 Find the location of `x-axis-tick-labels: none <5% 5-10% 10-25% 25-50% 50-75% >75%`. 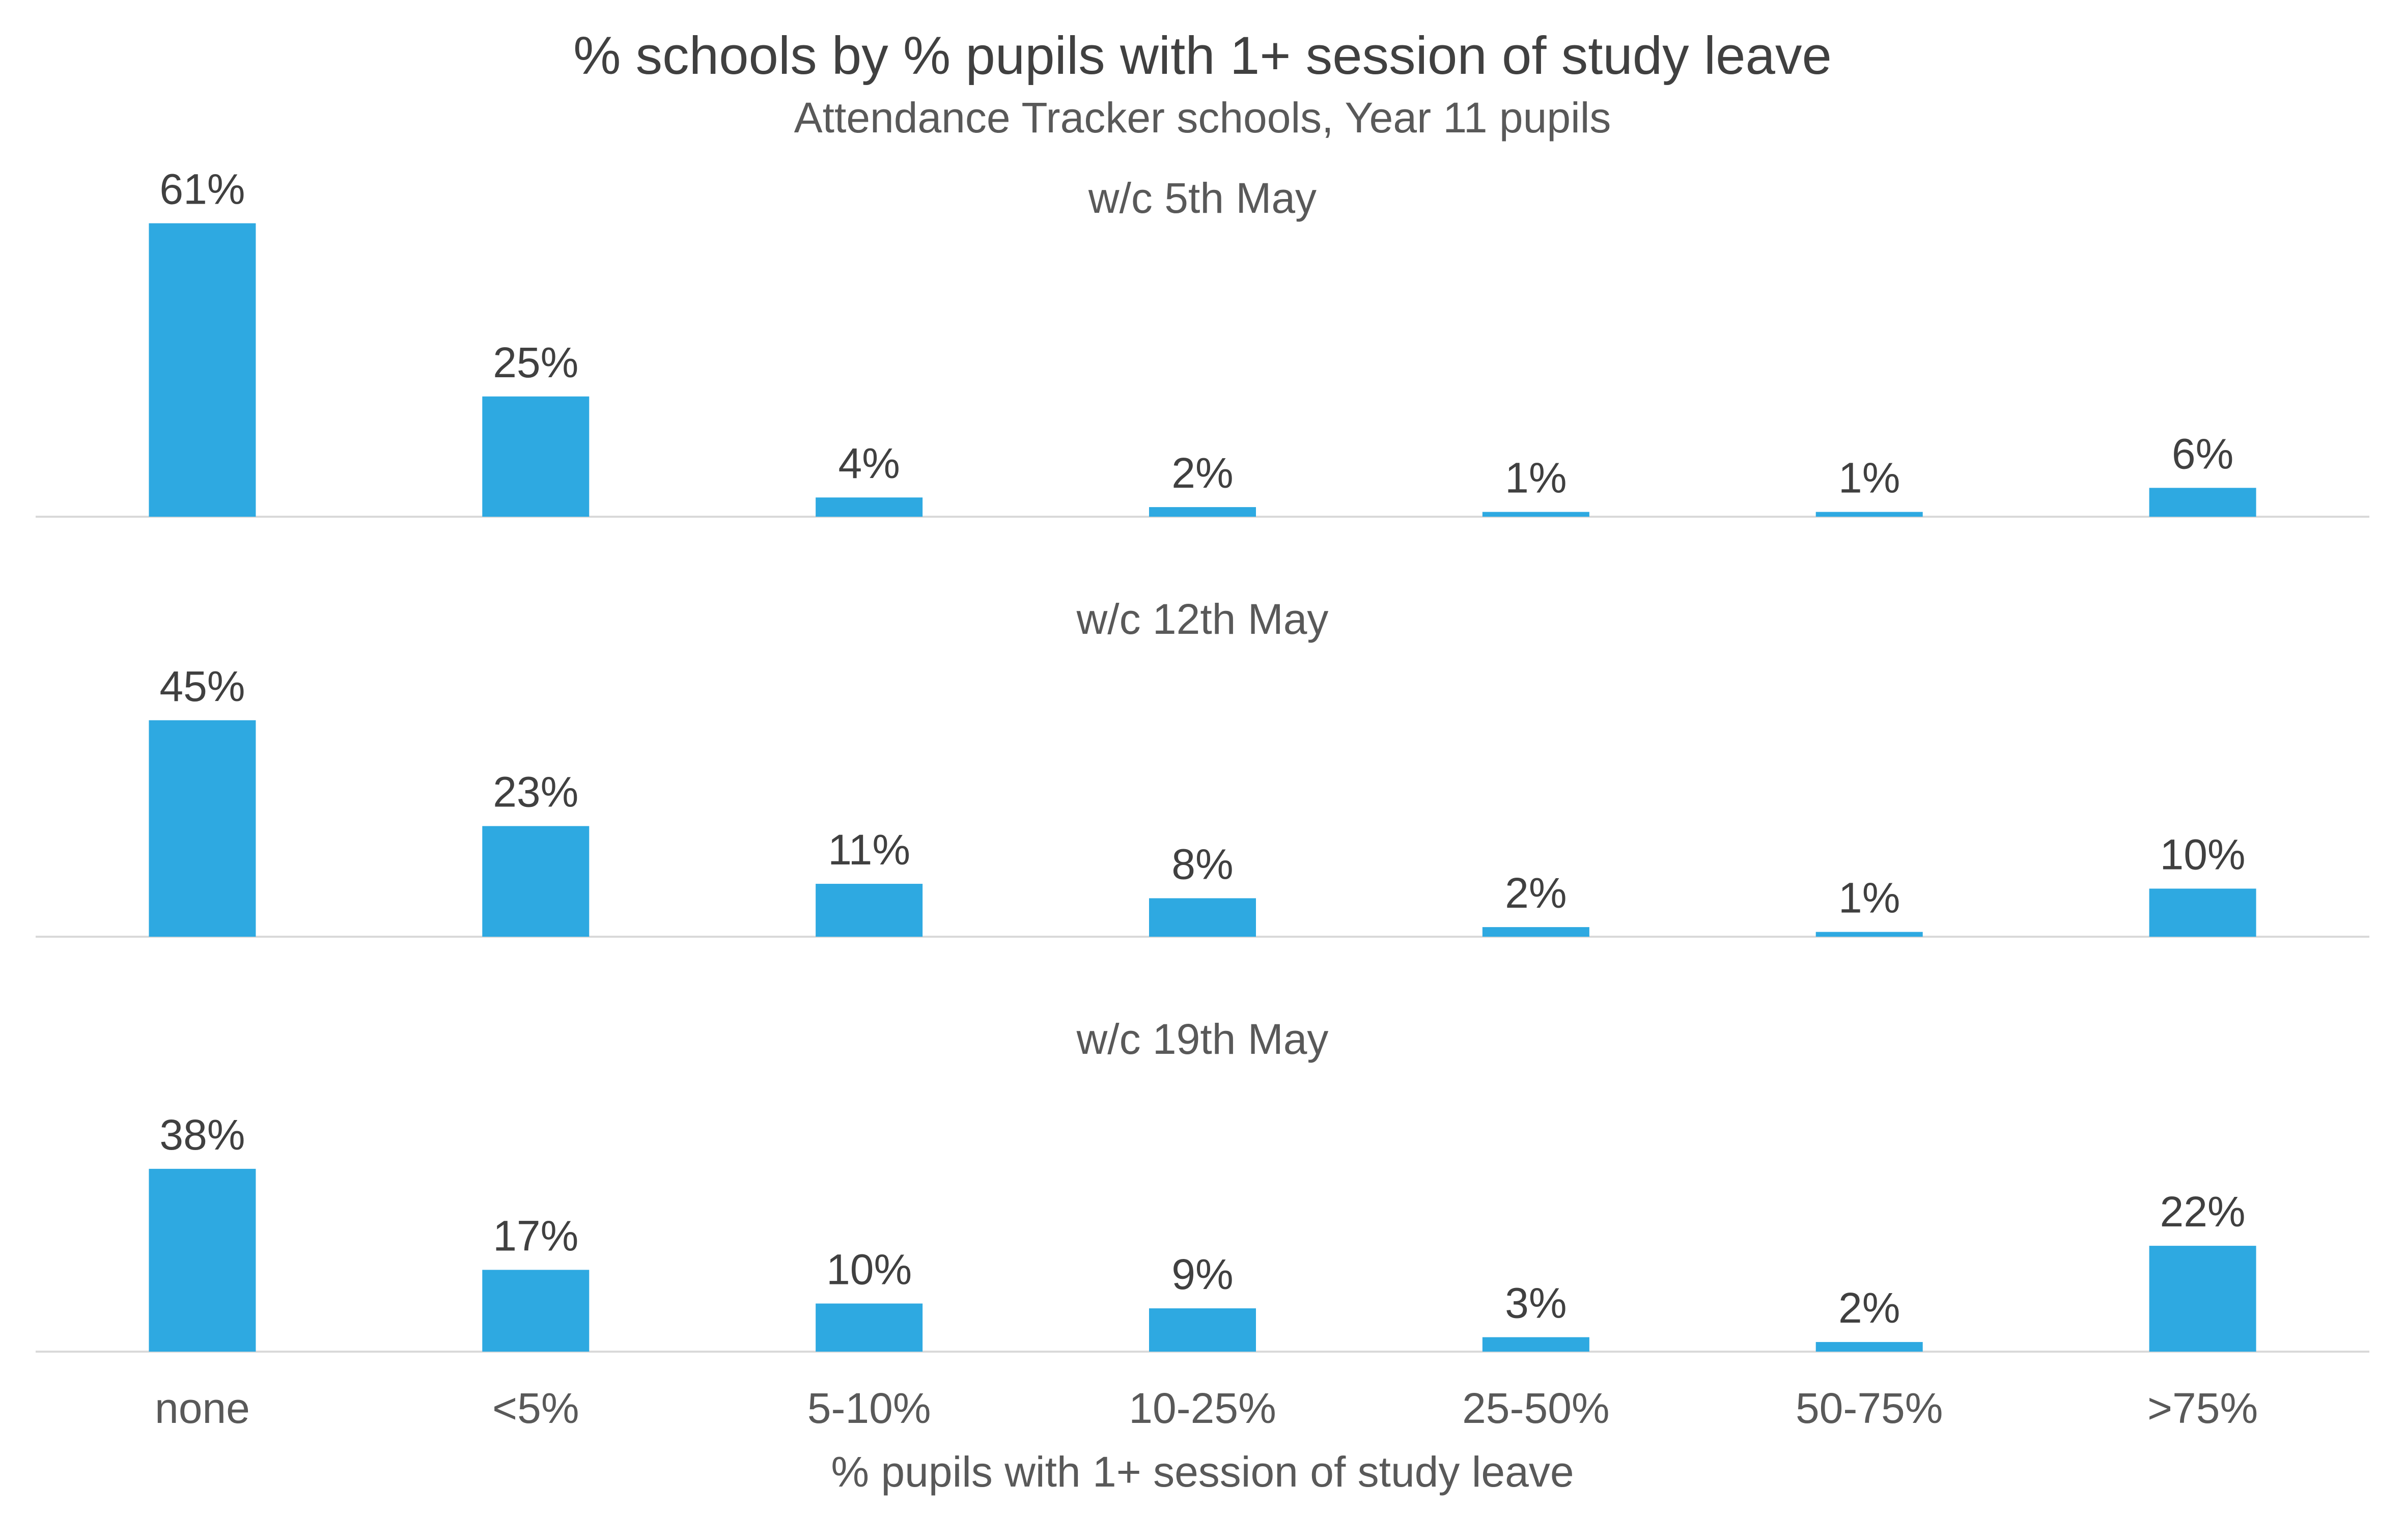

x-axis-tick-labels: none <5% 5-10% 10-25% 25-50% 50-75% >75% is located at coordinates (1206, 1408).